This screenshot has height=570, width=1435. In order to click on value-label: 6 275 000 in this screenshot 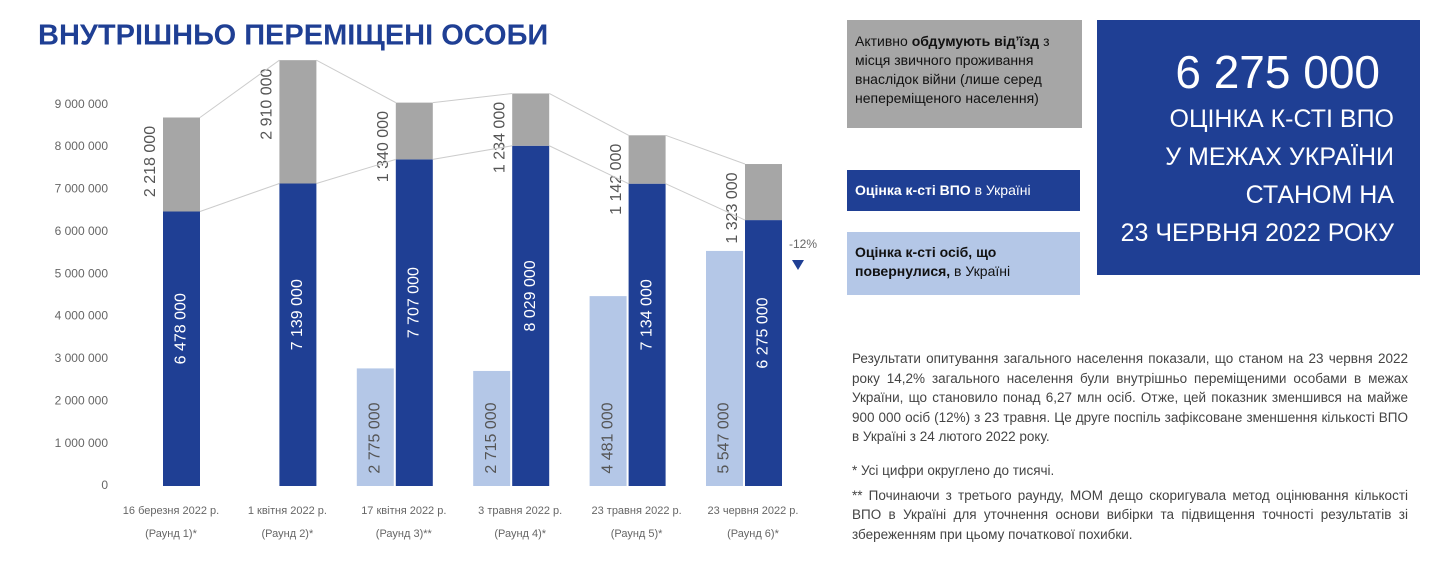, I will do `click(763, 332)`.